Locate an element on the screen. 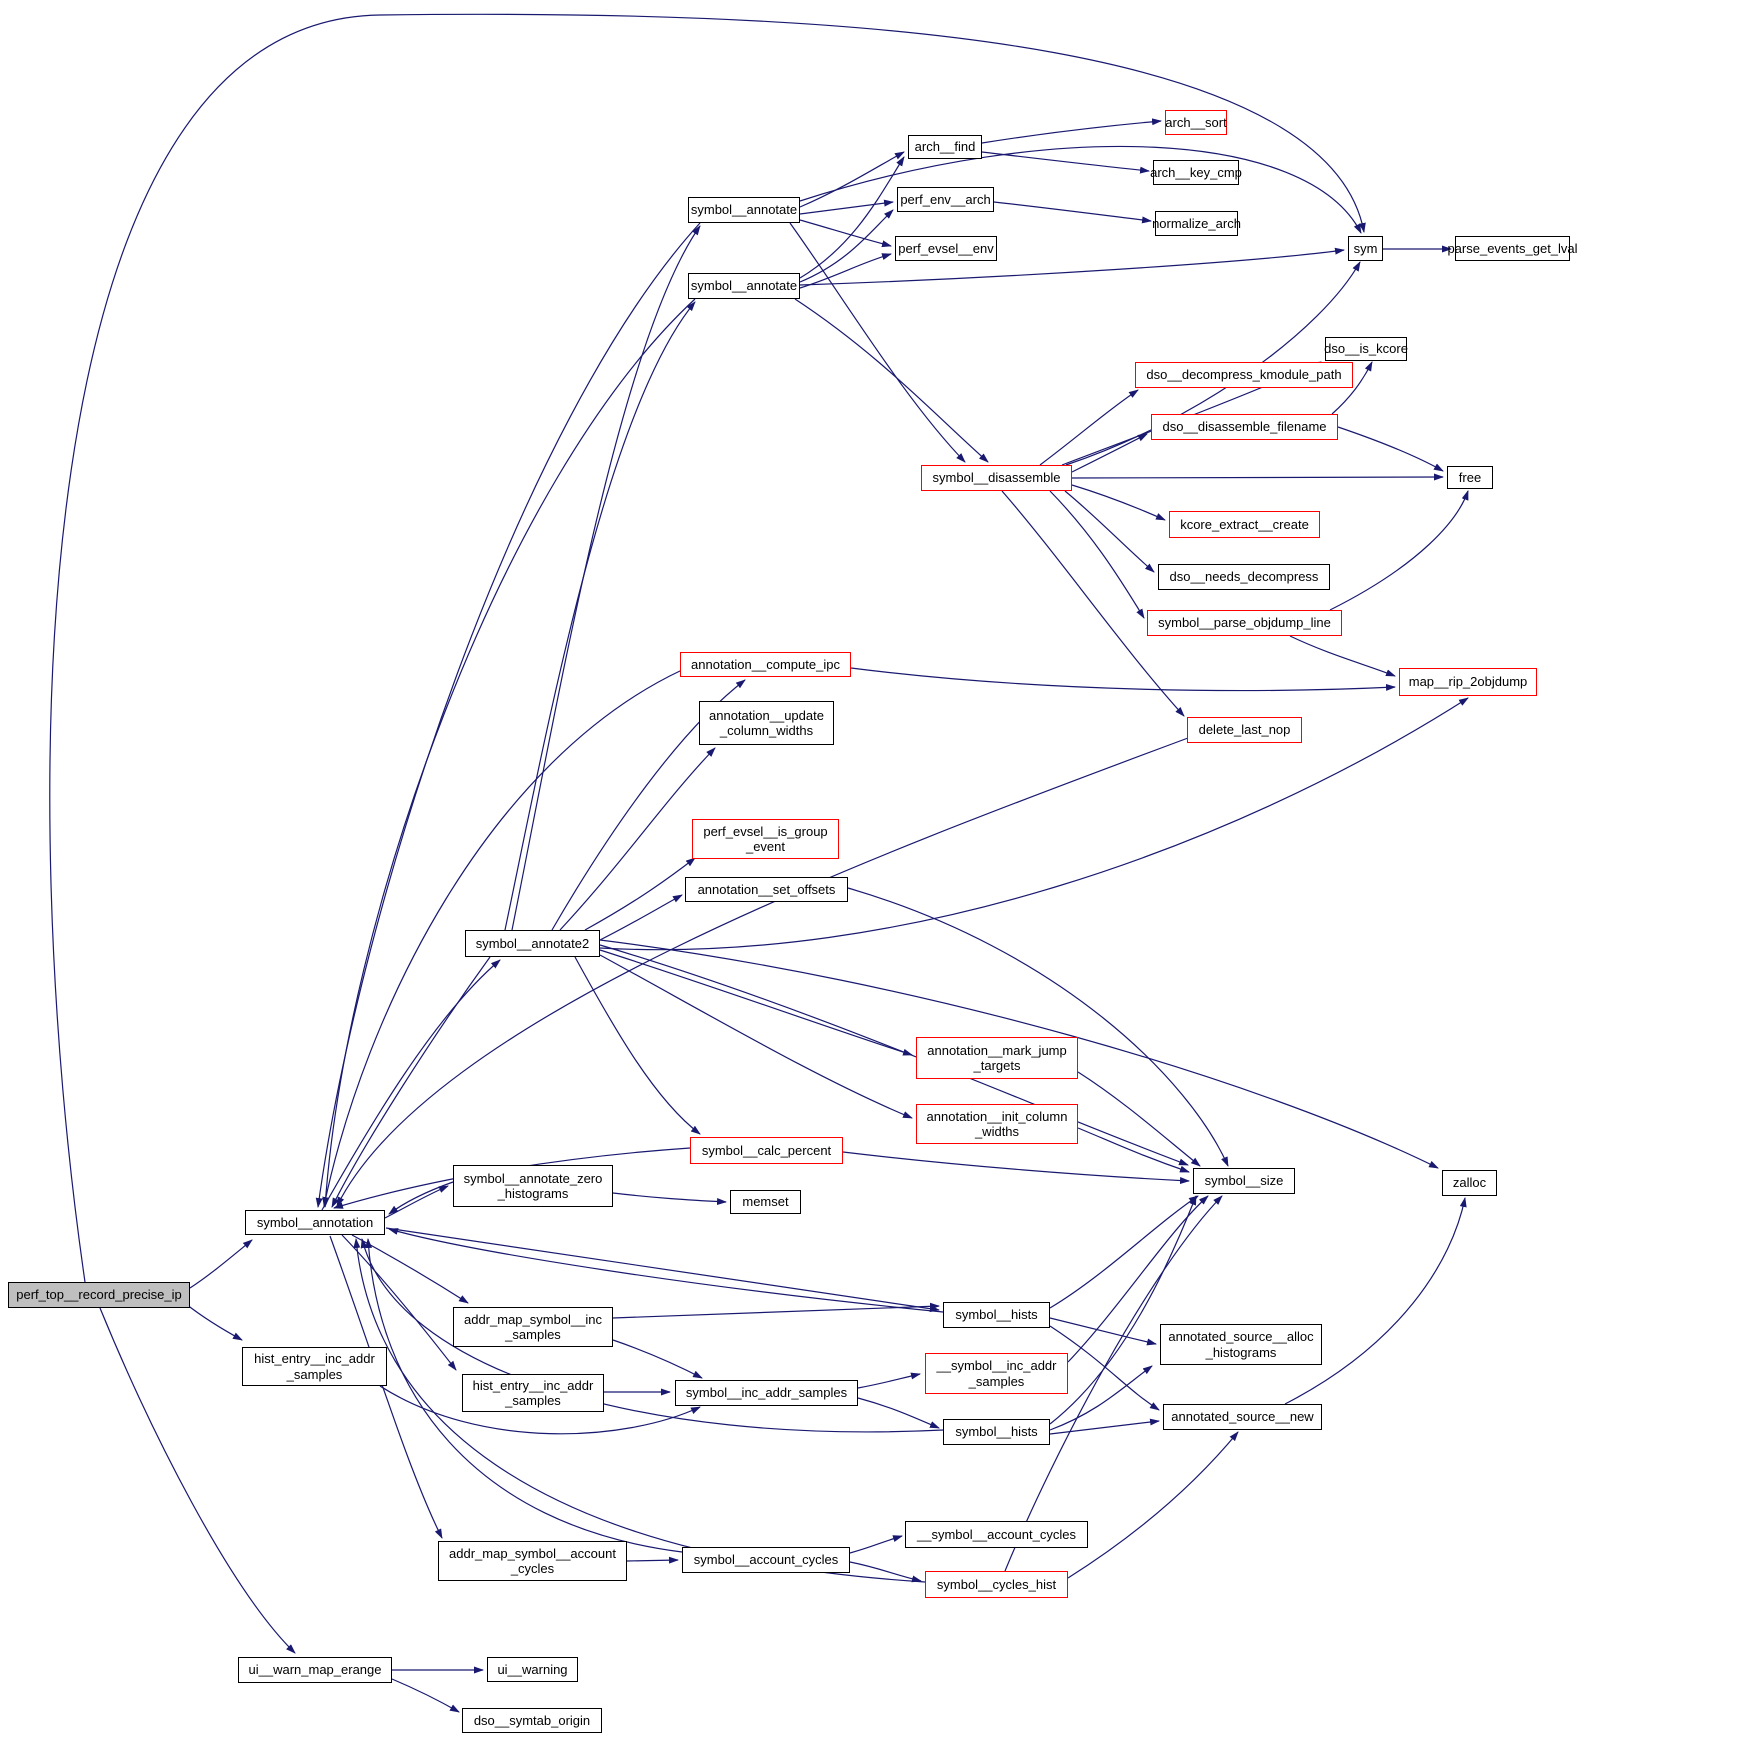  edge-symbol__parse_objdump_line--free is located at coordinates (1399, 550).